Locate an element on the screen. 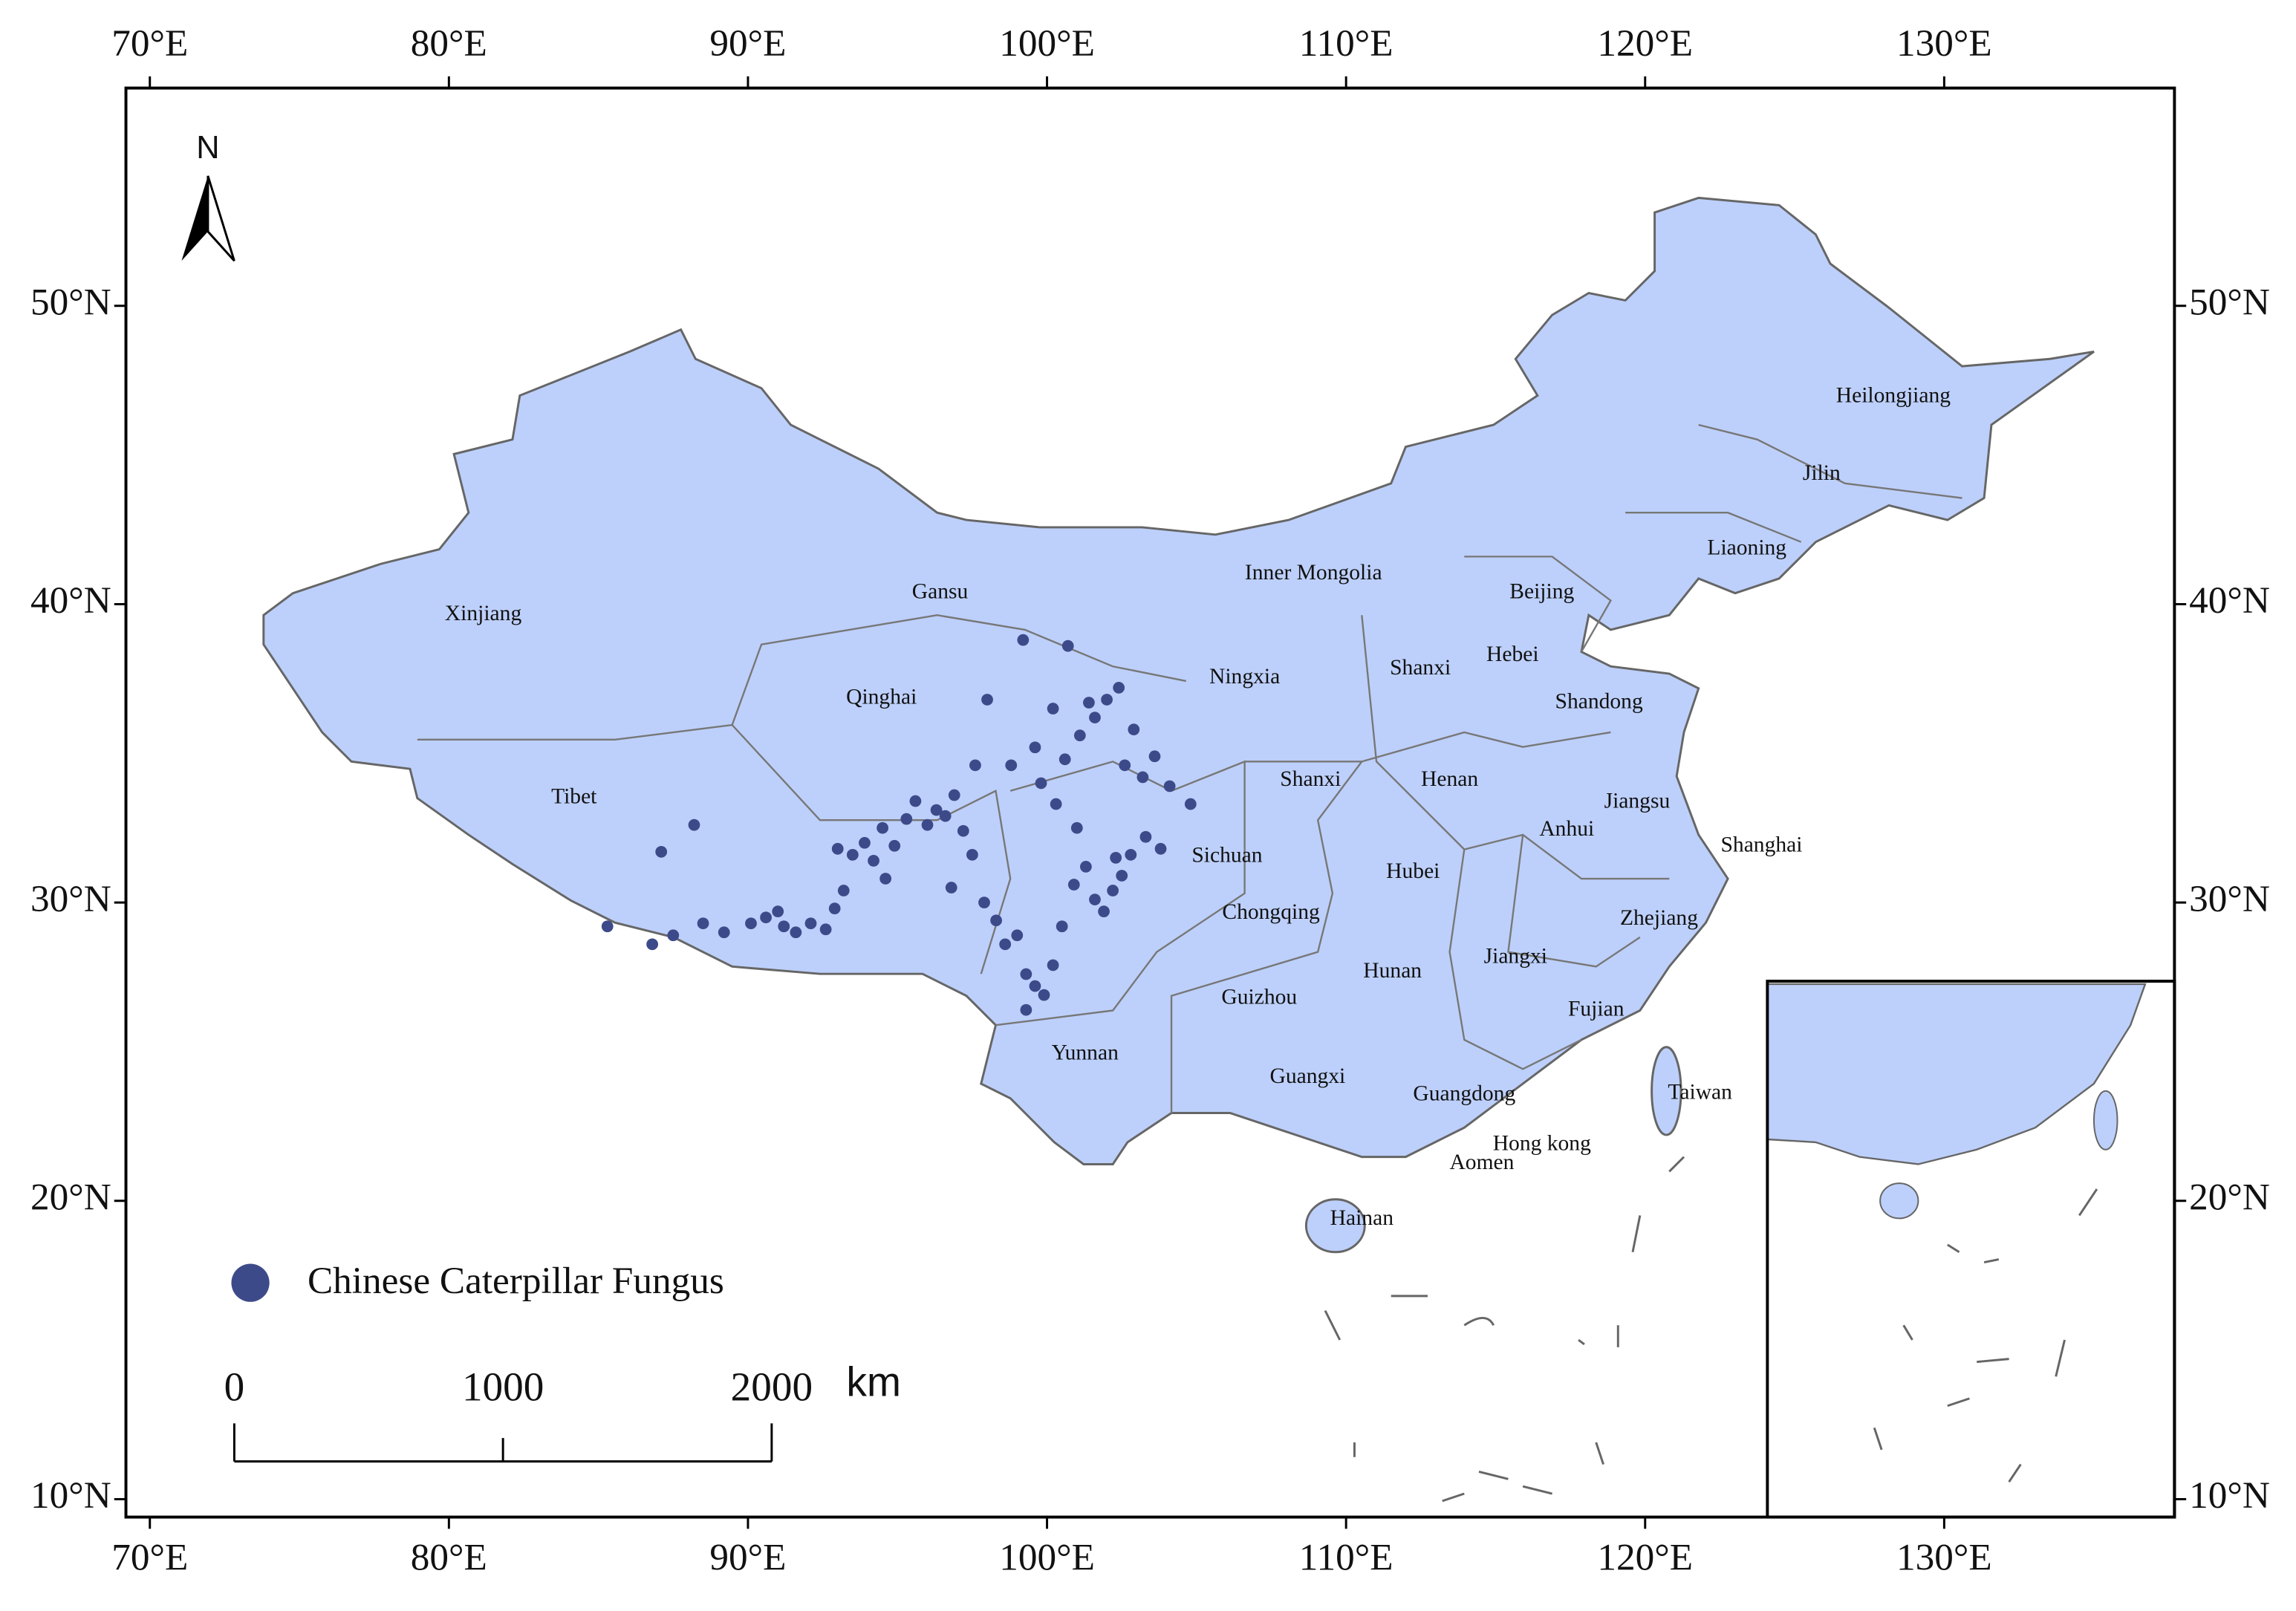  hainan is located at coordinates (1335, 1226).